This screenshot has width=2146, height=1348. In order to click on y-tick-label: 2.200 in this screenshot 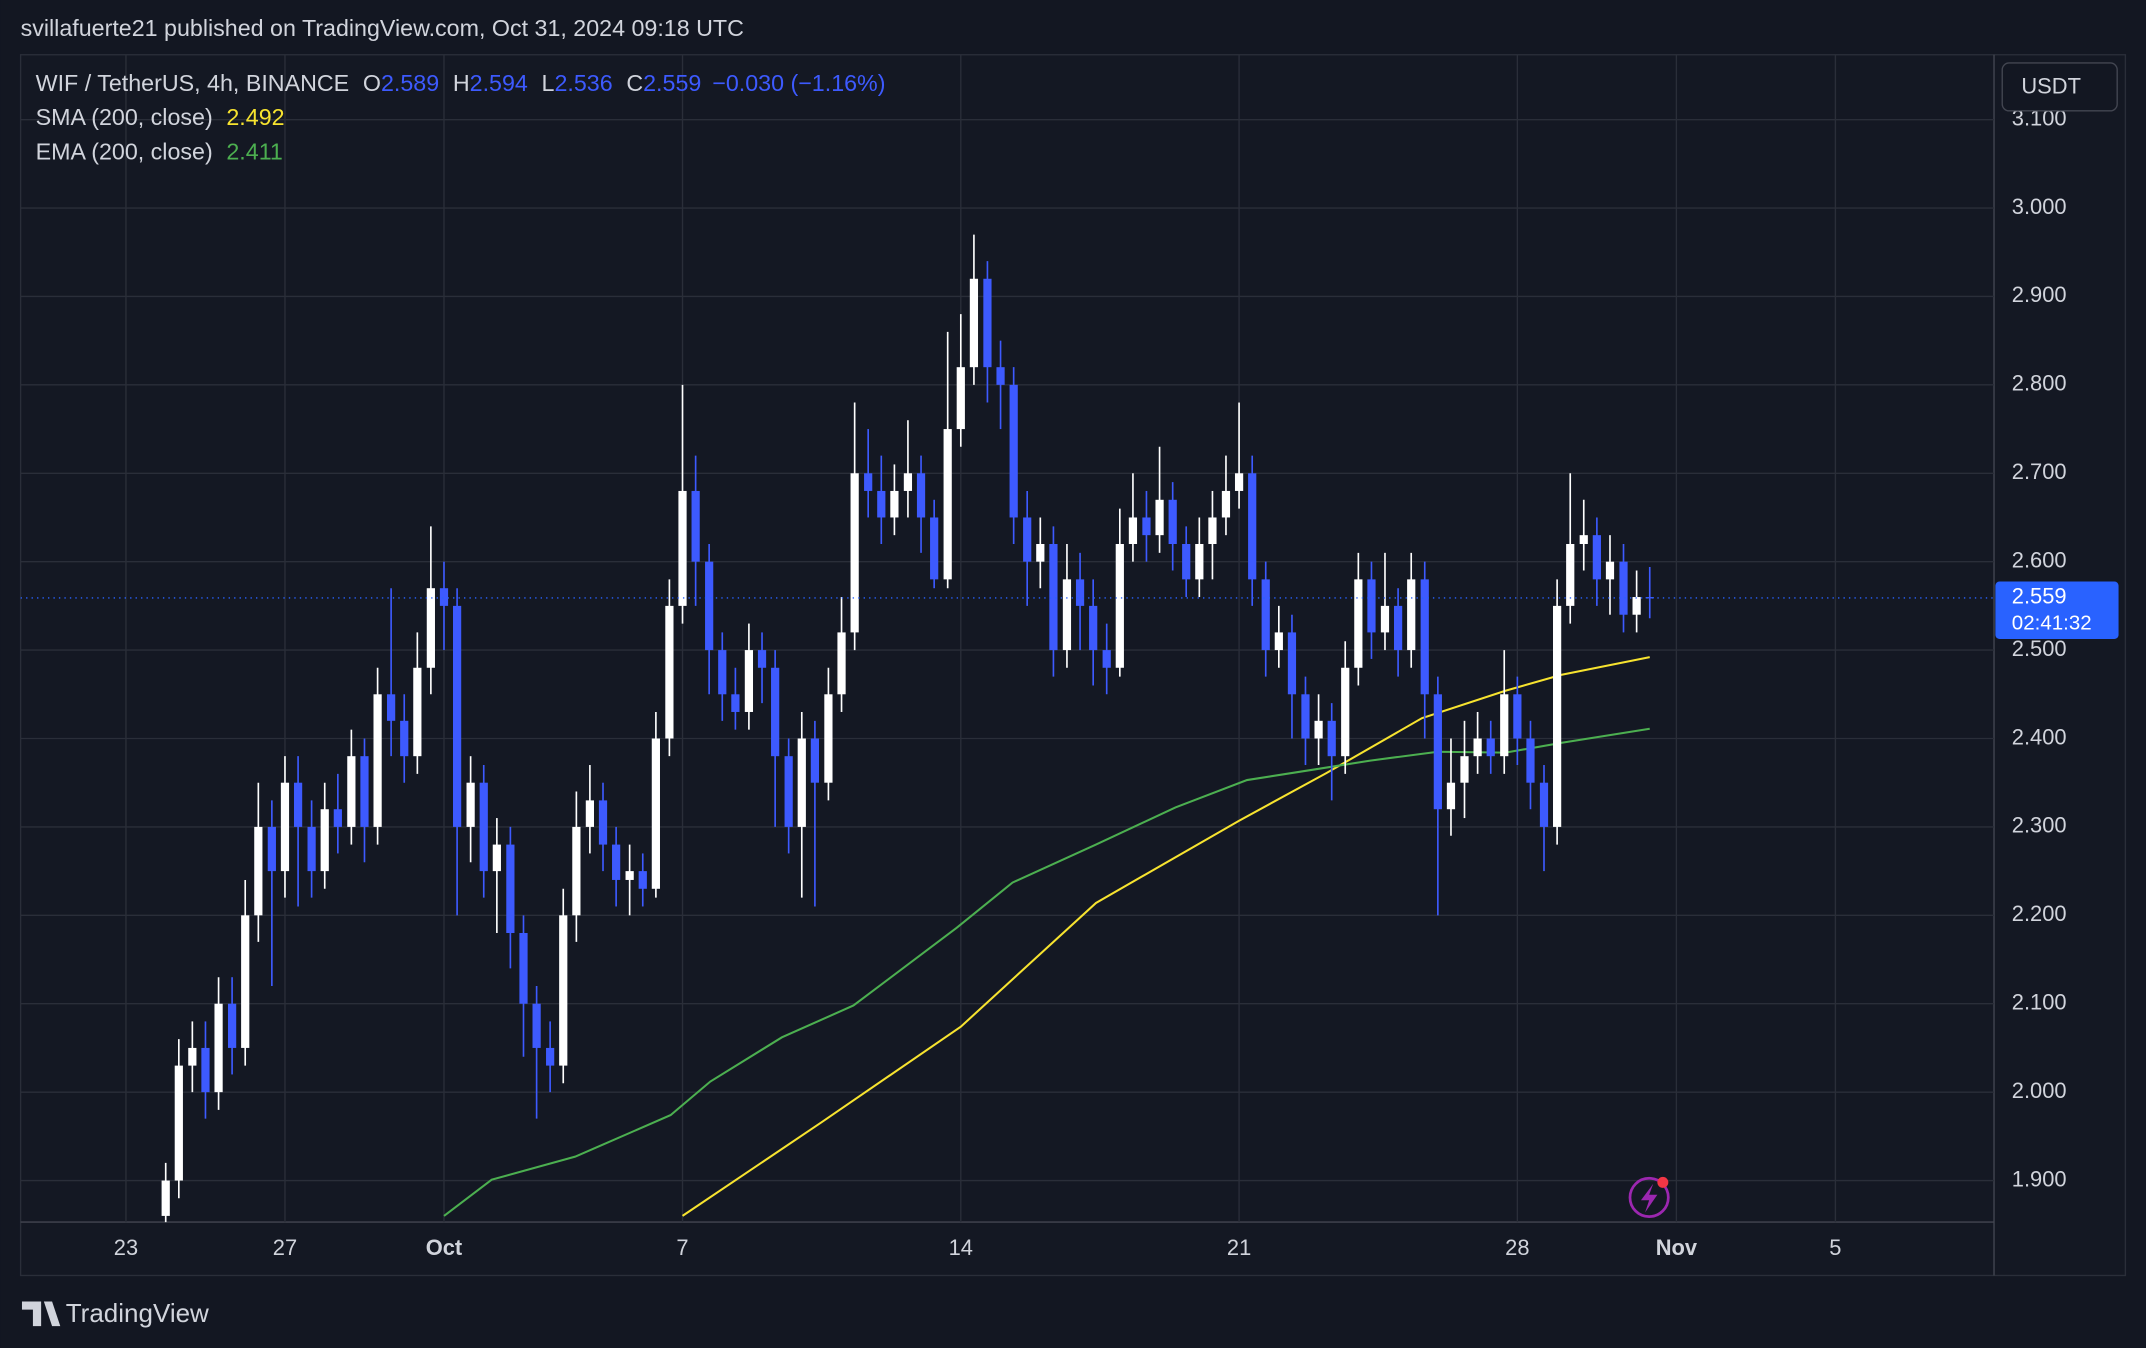, I will do `click(2039, 913)`.